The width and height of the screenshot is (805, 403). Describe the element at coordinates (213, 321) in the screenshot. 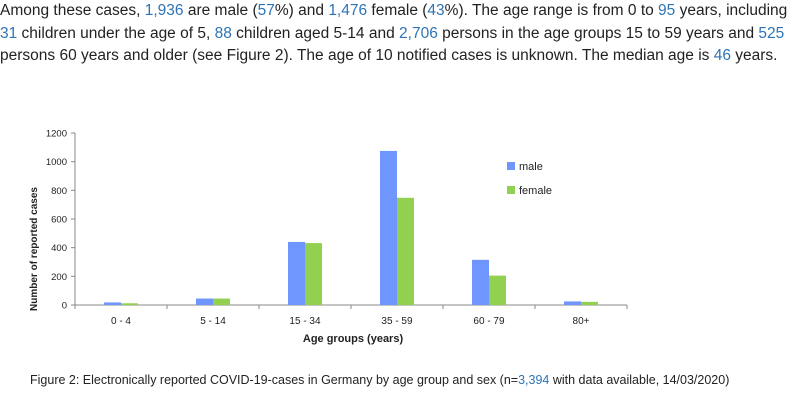

I see `x-tick-label: 5 - 14` at that location.